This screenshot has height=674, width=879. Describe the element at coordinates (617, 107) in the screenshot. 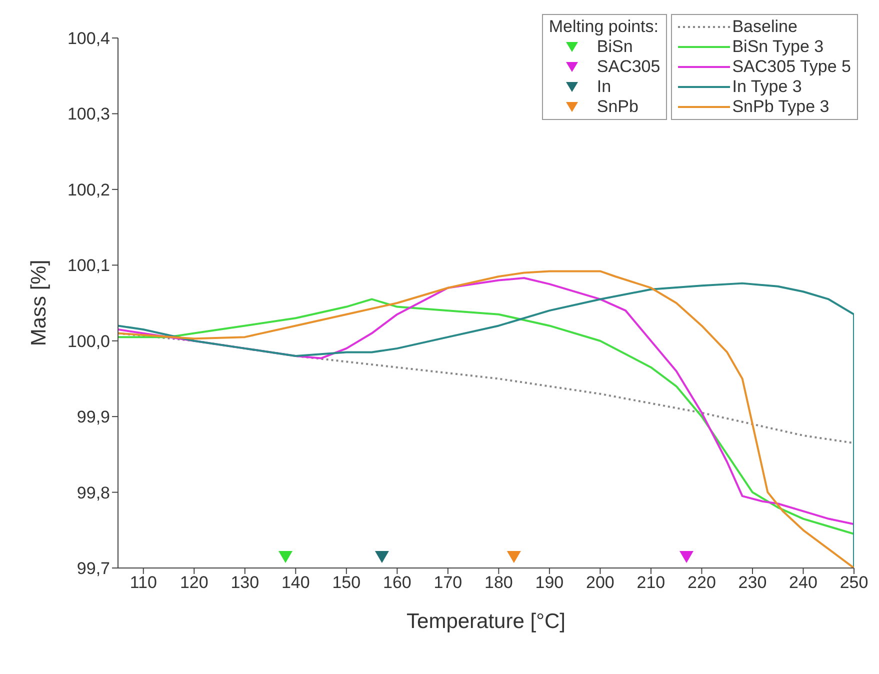

I see `legend-label: SnPb` at that location.